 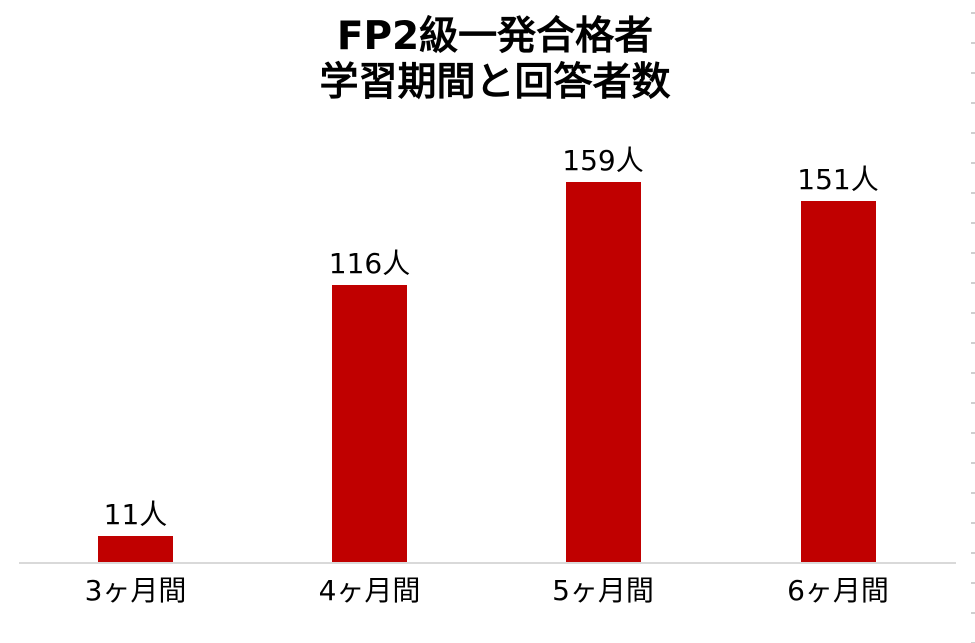 What do you see at coordinates (369, 423) in the screenshot?
I see `bar-4ヶ月間` at bounding box center [369, 423].